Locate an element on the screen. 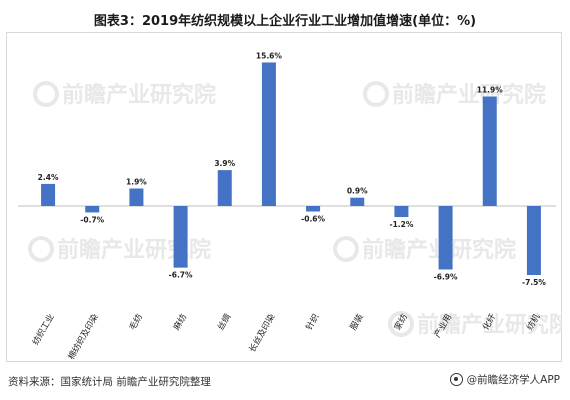 This screenshot has width=570, height=400. bar-value-label: -6.9% is located at coordinates (446, 276).